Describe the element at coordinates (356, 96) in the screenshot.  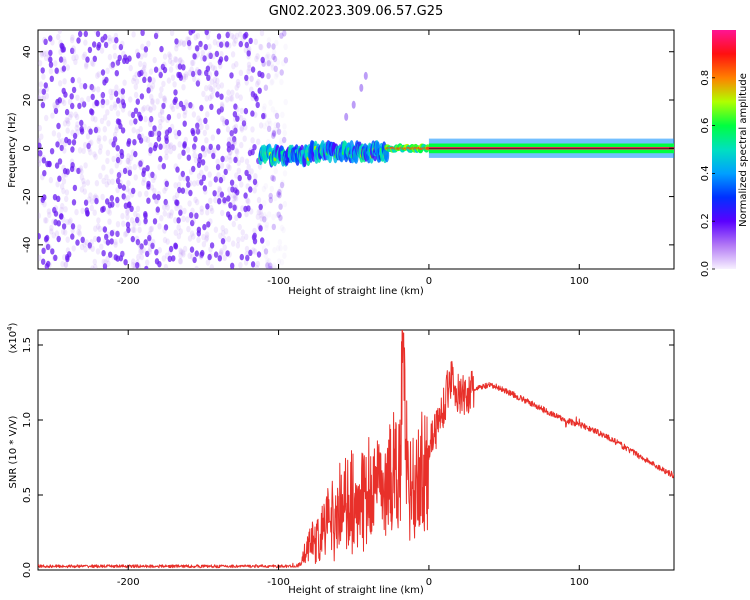
I see `spurious-streak` at that location.